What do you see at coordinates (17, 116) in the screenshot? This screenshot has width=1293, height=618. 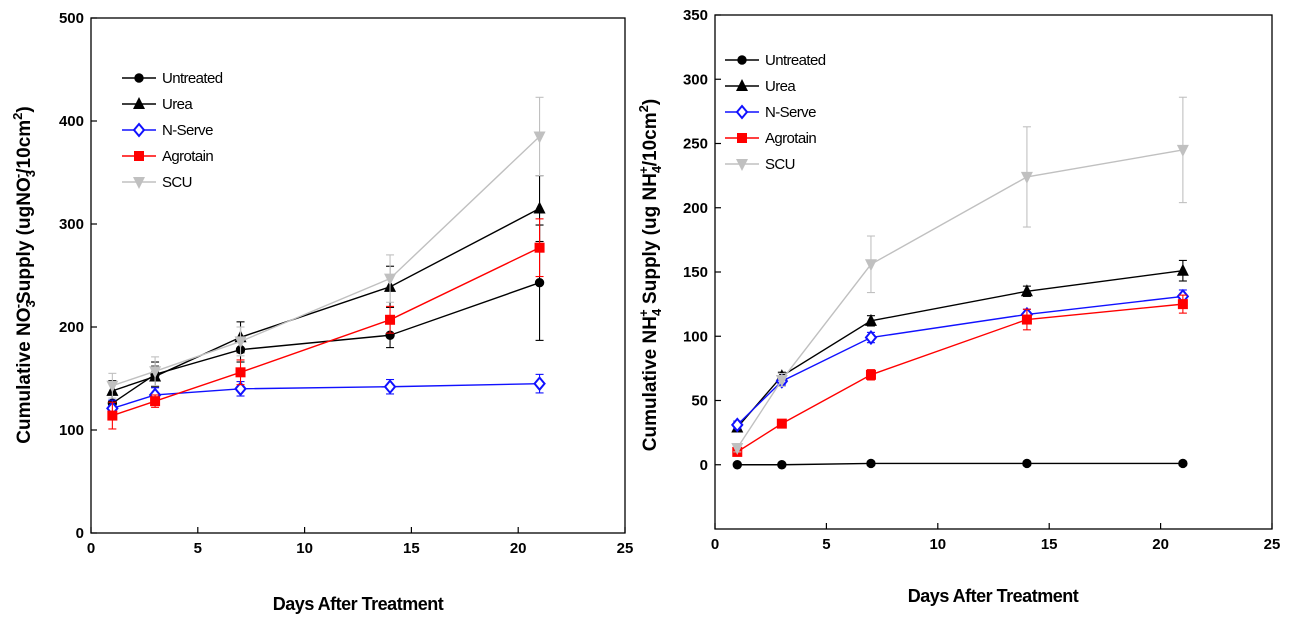 I see `y-axis-label-part: 2` at bounding box center [17, 116].